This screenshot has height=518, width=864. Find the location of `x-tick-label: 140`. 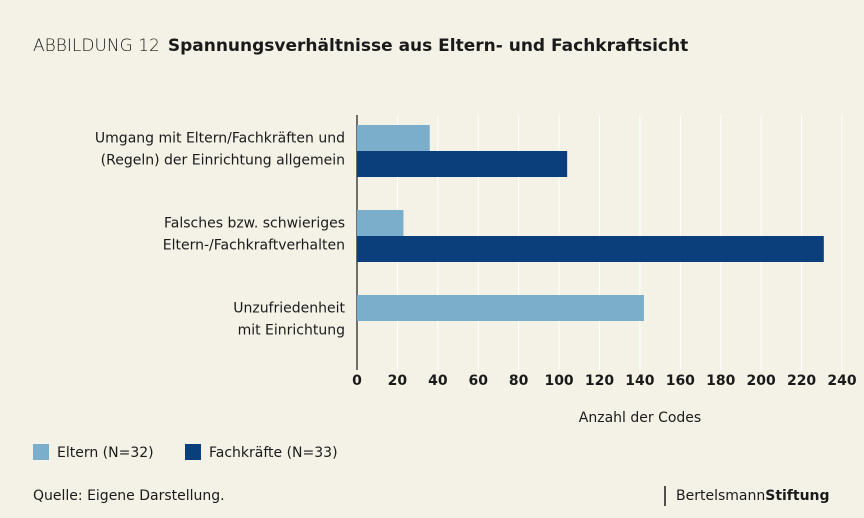

x-tick-label: 140 is located at coordinates (639, 381).